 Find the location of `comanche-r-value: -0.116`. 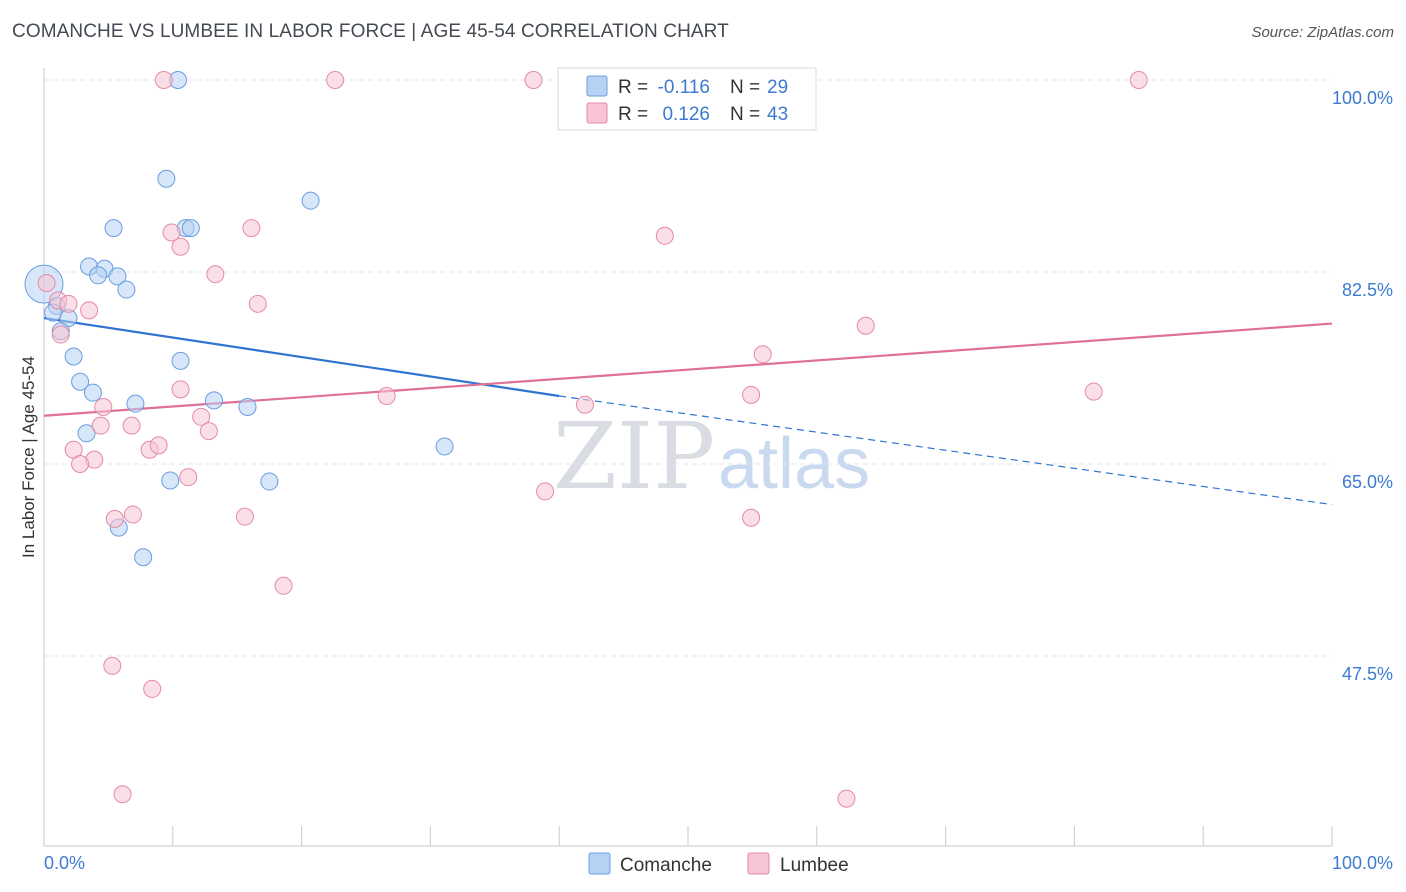

comanche-r-value: -0.116 is located at coordinates (684, 87).